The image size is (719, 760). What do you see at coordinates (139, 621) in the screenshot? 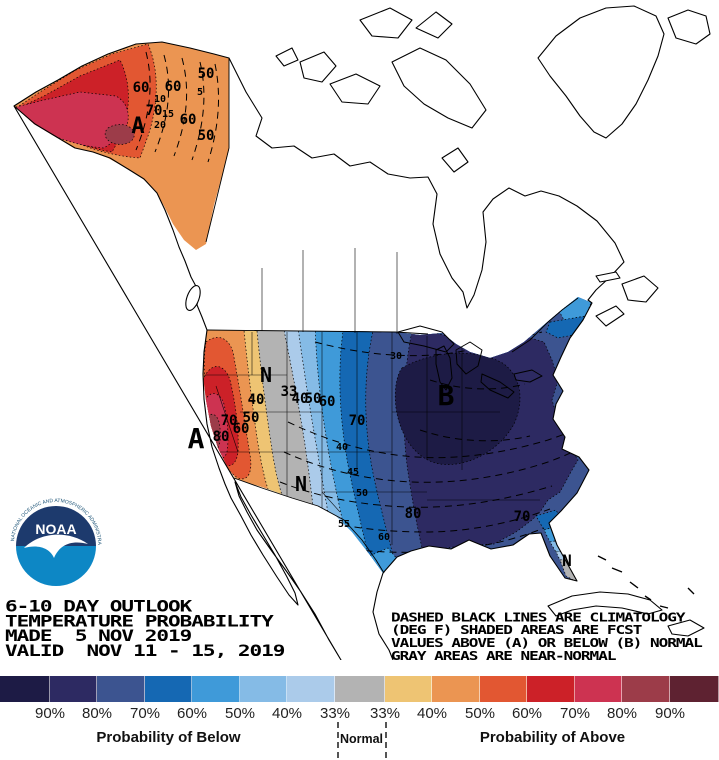
I see `title-line: TEMPERATURE PROBABILITY` at bounding box center [139, 621].